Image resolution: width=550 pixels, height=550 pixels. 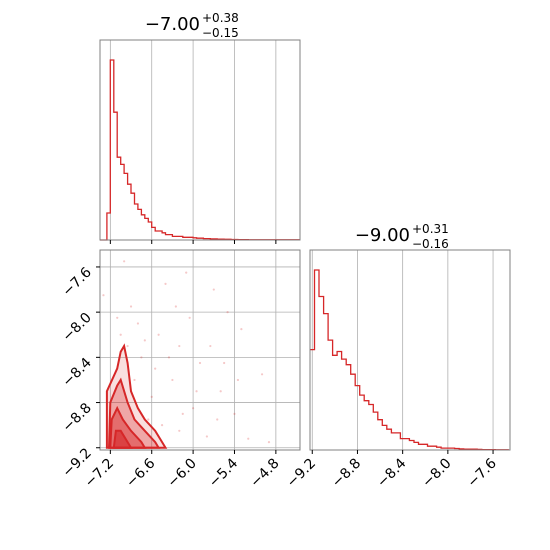 I want to click on hist-1-line, so click(x=200, y=150).